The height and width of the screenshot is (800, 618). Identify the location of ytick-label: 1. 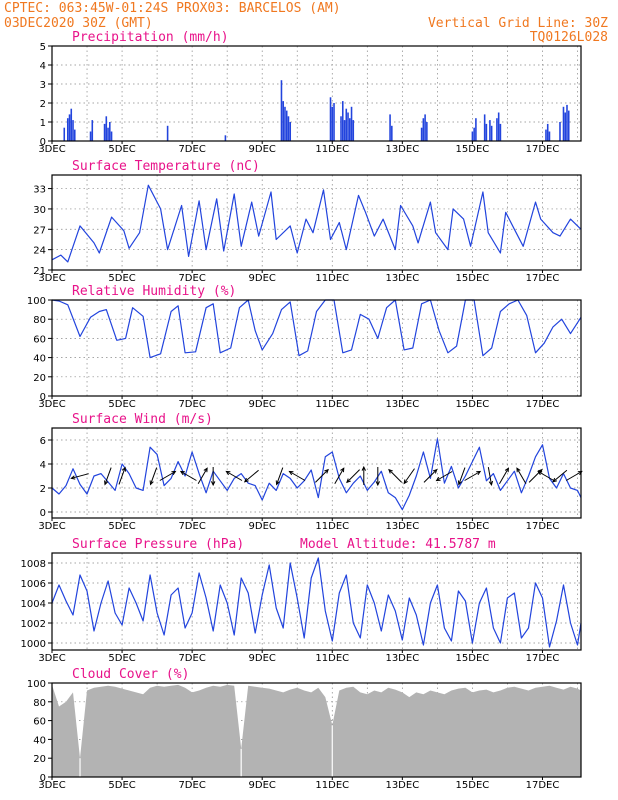
(43, 123).